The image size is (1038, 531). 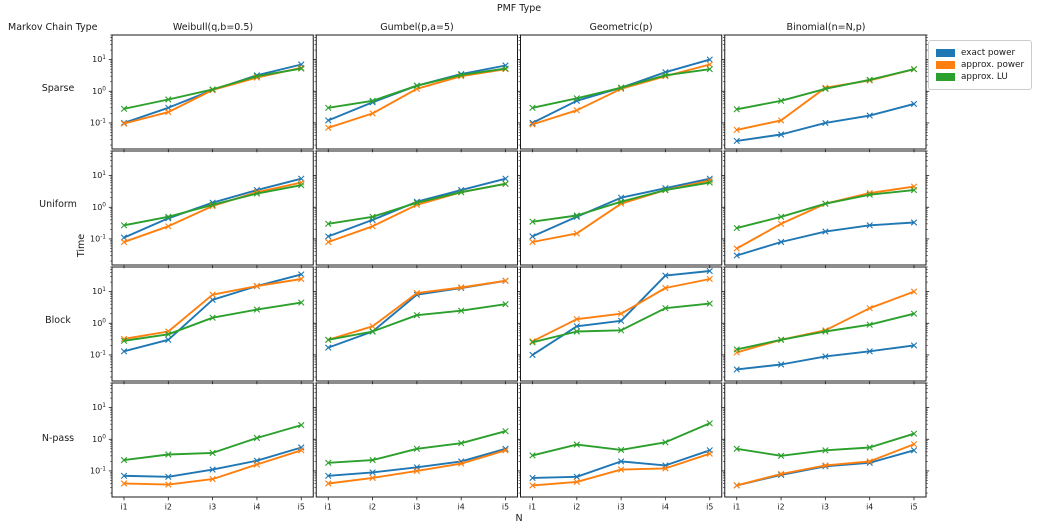 I want to click on subplot-Sparse-0: 101 100 10-1, so click(x=202, y=93).